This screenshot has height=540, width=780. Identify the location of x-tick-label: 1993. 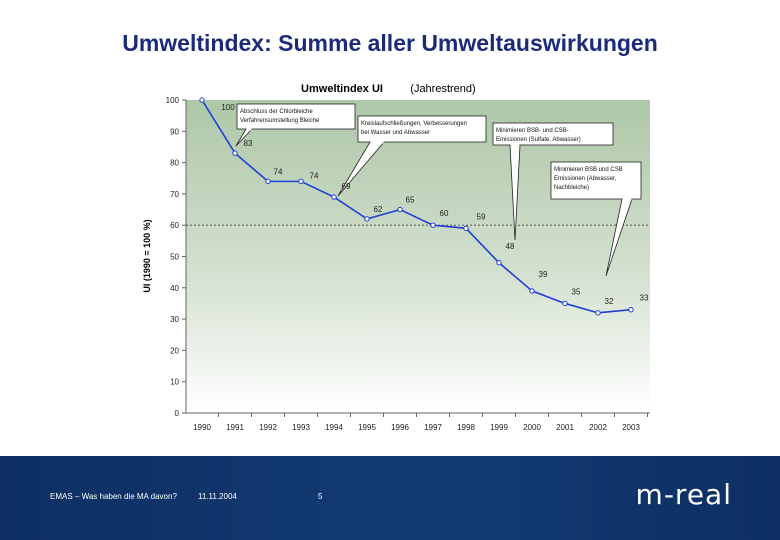
(301, 427).